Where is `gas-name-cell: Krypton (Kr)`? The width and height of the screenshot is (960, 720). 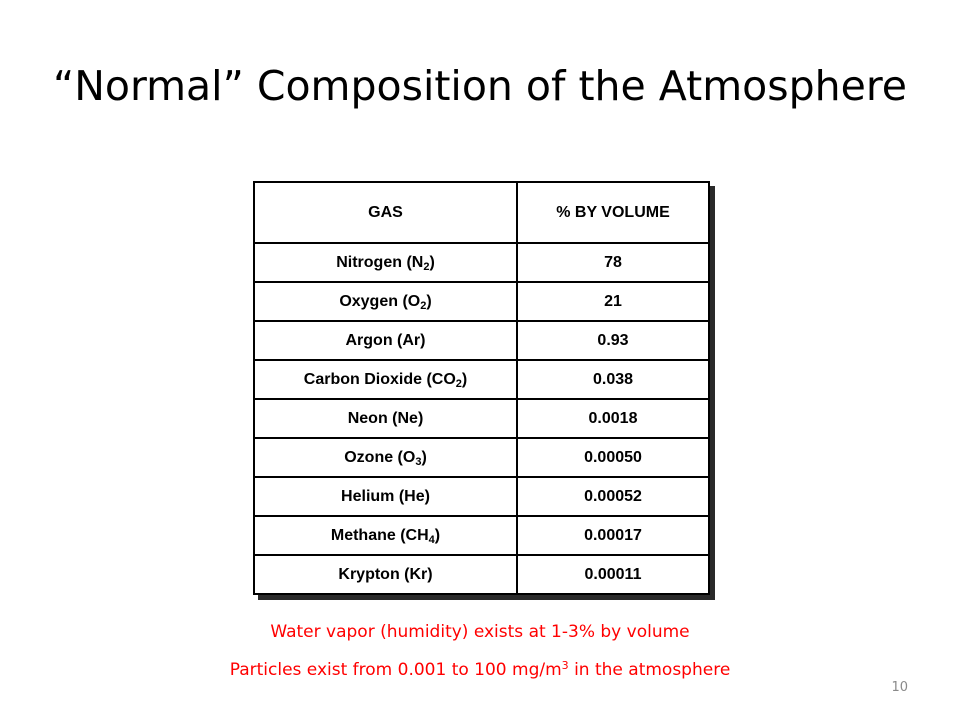 gas-name-cell: Krypton (Kr) is located at coordinates (385, 574).